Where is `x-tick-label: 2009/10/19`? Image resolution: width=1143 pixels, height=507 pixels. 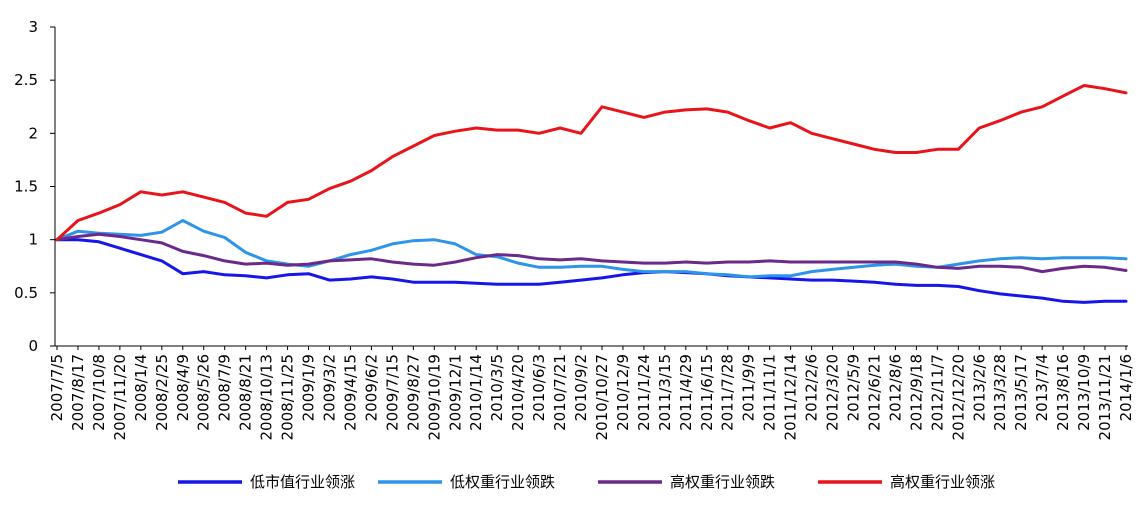 x-tick-label: 2009/10/19 is located at coordinates (434, 397).